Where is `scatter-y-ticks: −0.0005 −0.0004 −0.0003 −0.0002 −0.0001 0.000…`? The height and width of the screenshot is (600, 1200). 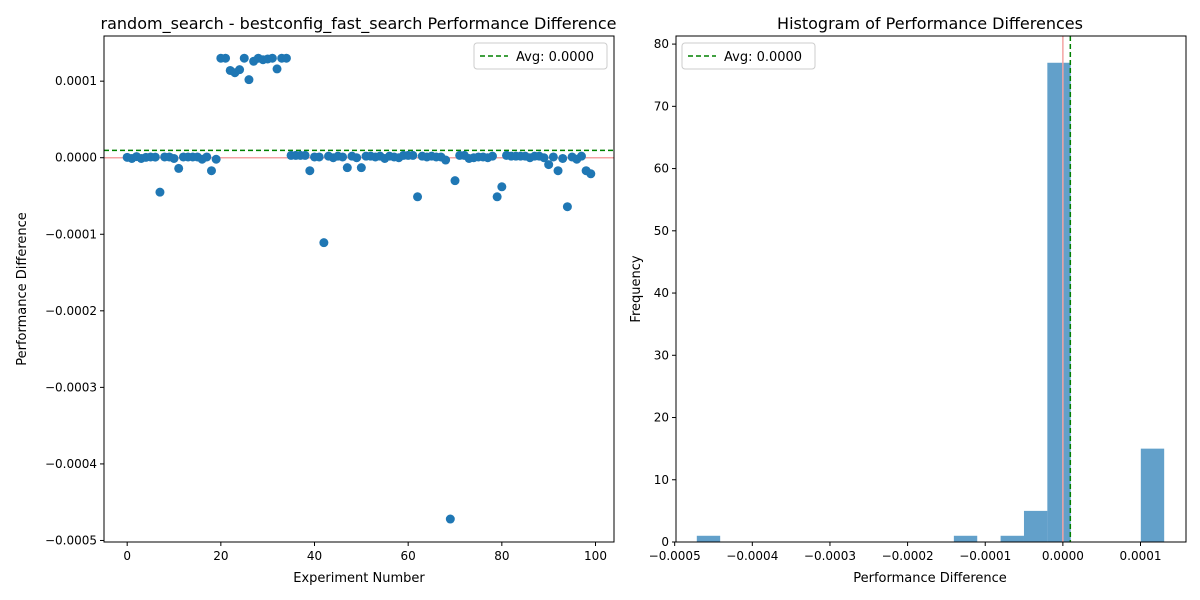
scatter-y-ticks: −0.0005 −0.0004 −0.0003 −0.0002 −0.0001 0.000… is located at coordinates (74, 310).